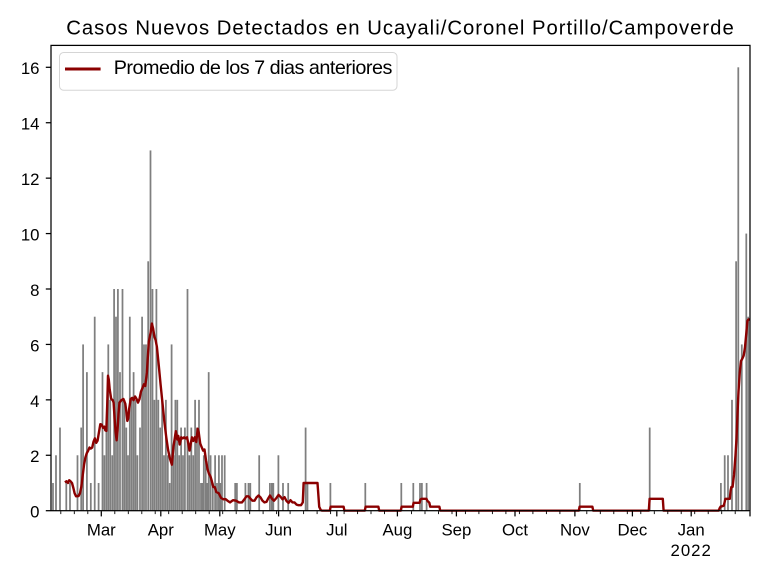  I want to click on svg-text: 2, so click(34, 456).